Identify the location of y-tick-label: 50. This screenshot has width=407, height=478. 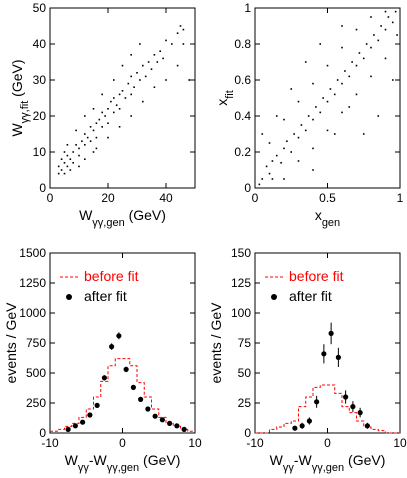
(245, 373).